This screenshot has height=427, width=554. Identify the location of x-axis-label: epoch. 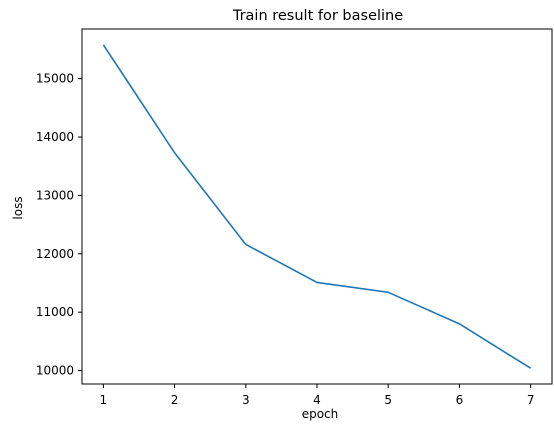
(320, 414).